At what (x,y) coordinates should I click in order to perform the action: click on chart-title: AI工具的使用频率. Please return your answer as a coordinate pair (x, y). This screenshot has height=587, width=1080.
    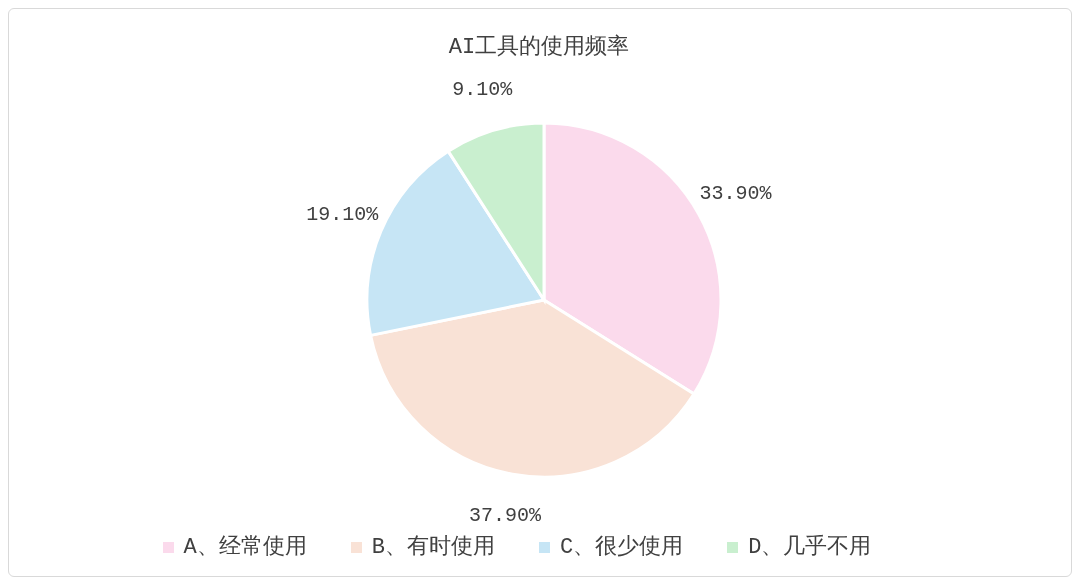
    Looking at the image, I should click on (539, 46).